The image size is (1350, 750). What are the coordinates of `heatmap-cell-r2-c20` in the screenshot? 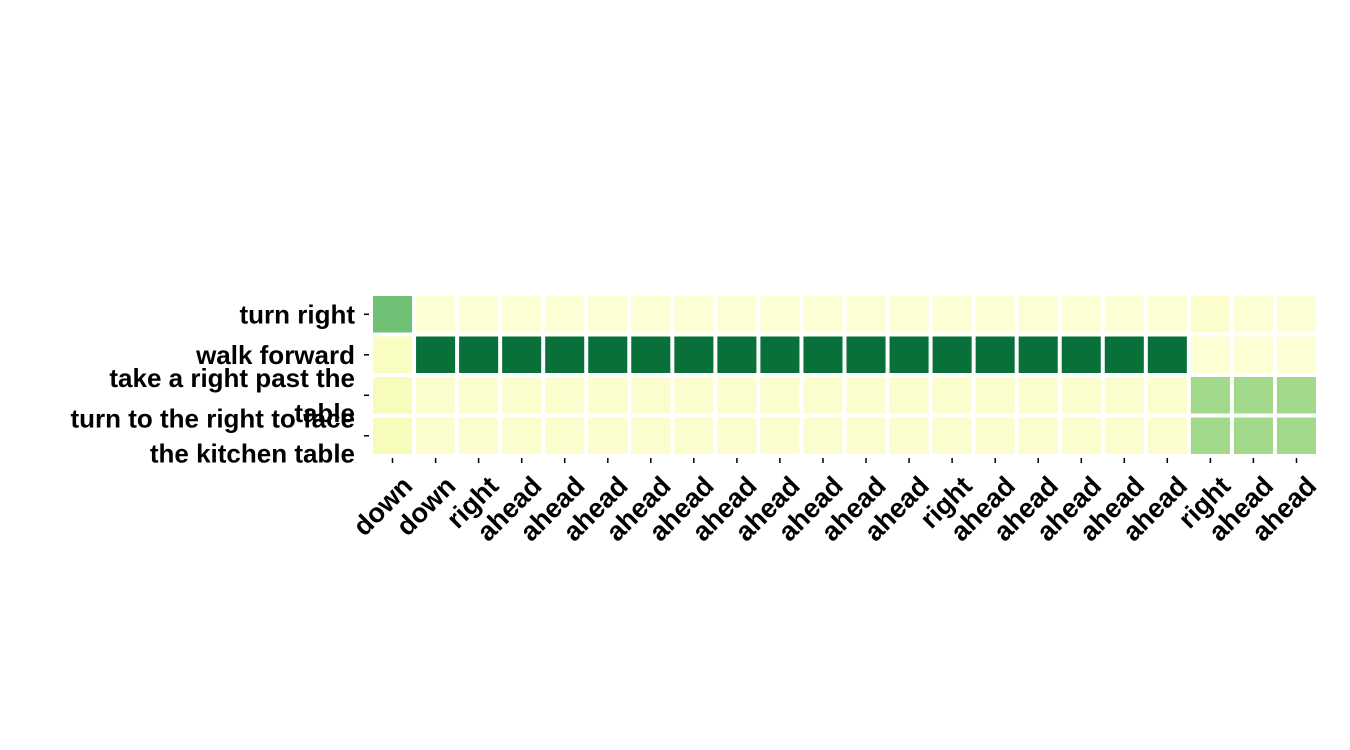 It's located at (1253, 395).